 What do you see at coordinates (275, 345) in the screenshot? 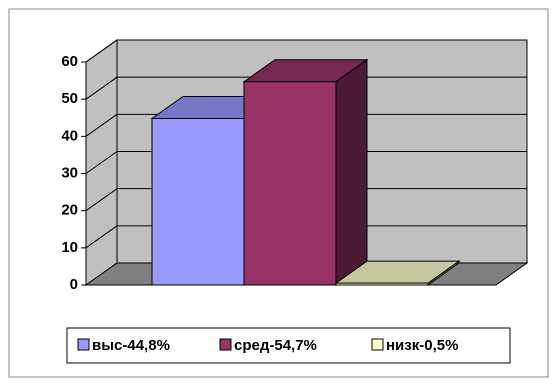
I see `legend-label: сред-54,7%` at bounding box center [275, 345].